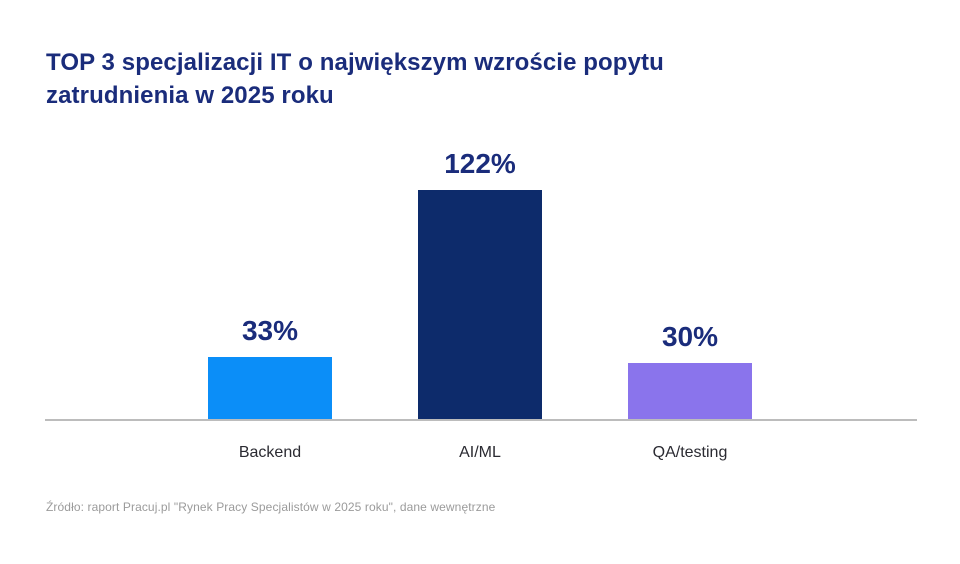 The height and width of the screenshot is (564, 960). What do you see at coordinates (690, 452) in the screenshot?
I see `category-label-qa-testing: QA/testing` at bounding box center [690, 452].